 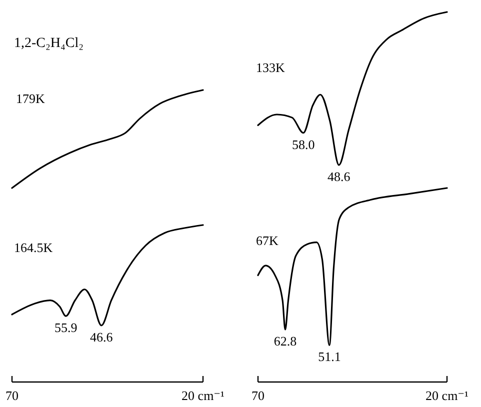 I want to click on annotation: 164.5K, so click(x=34, y=247).